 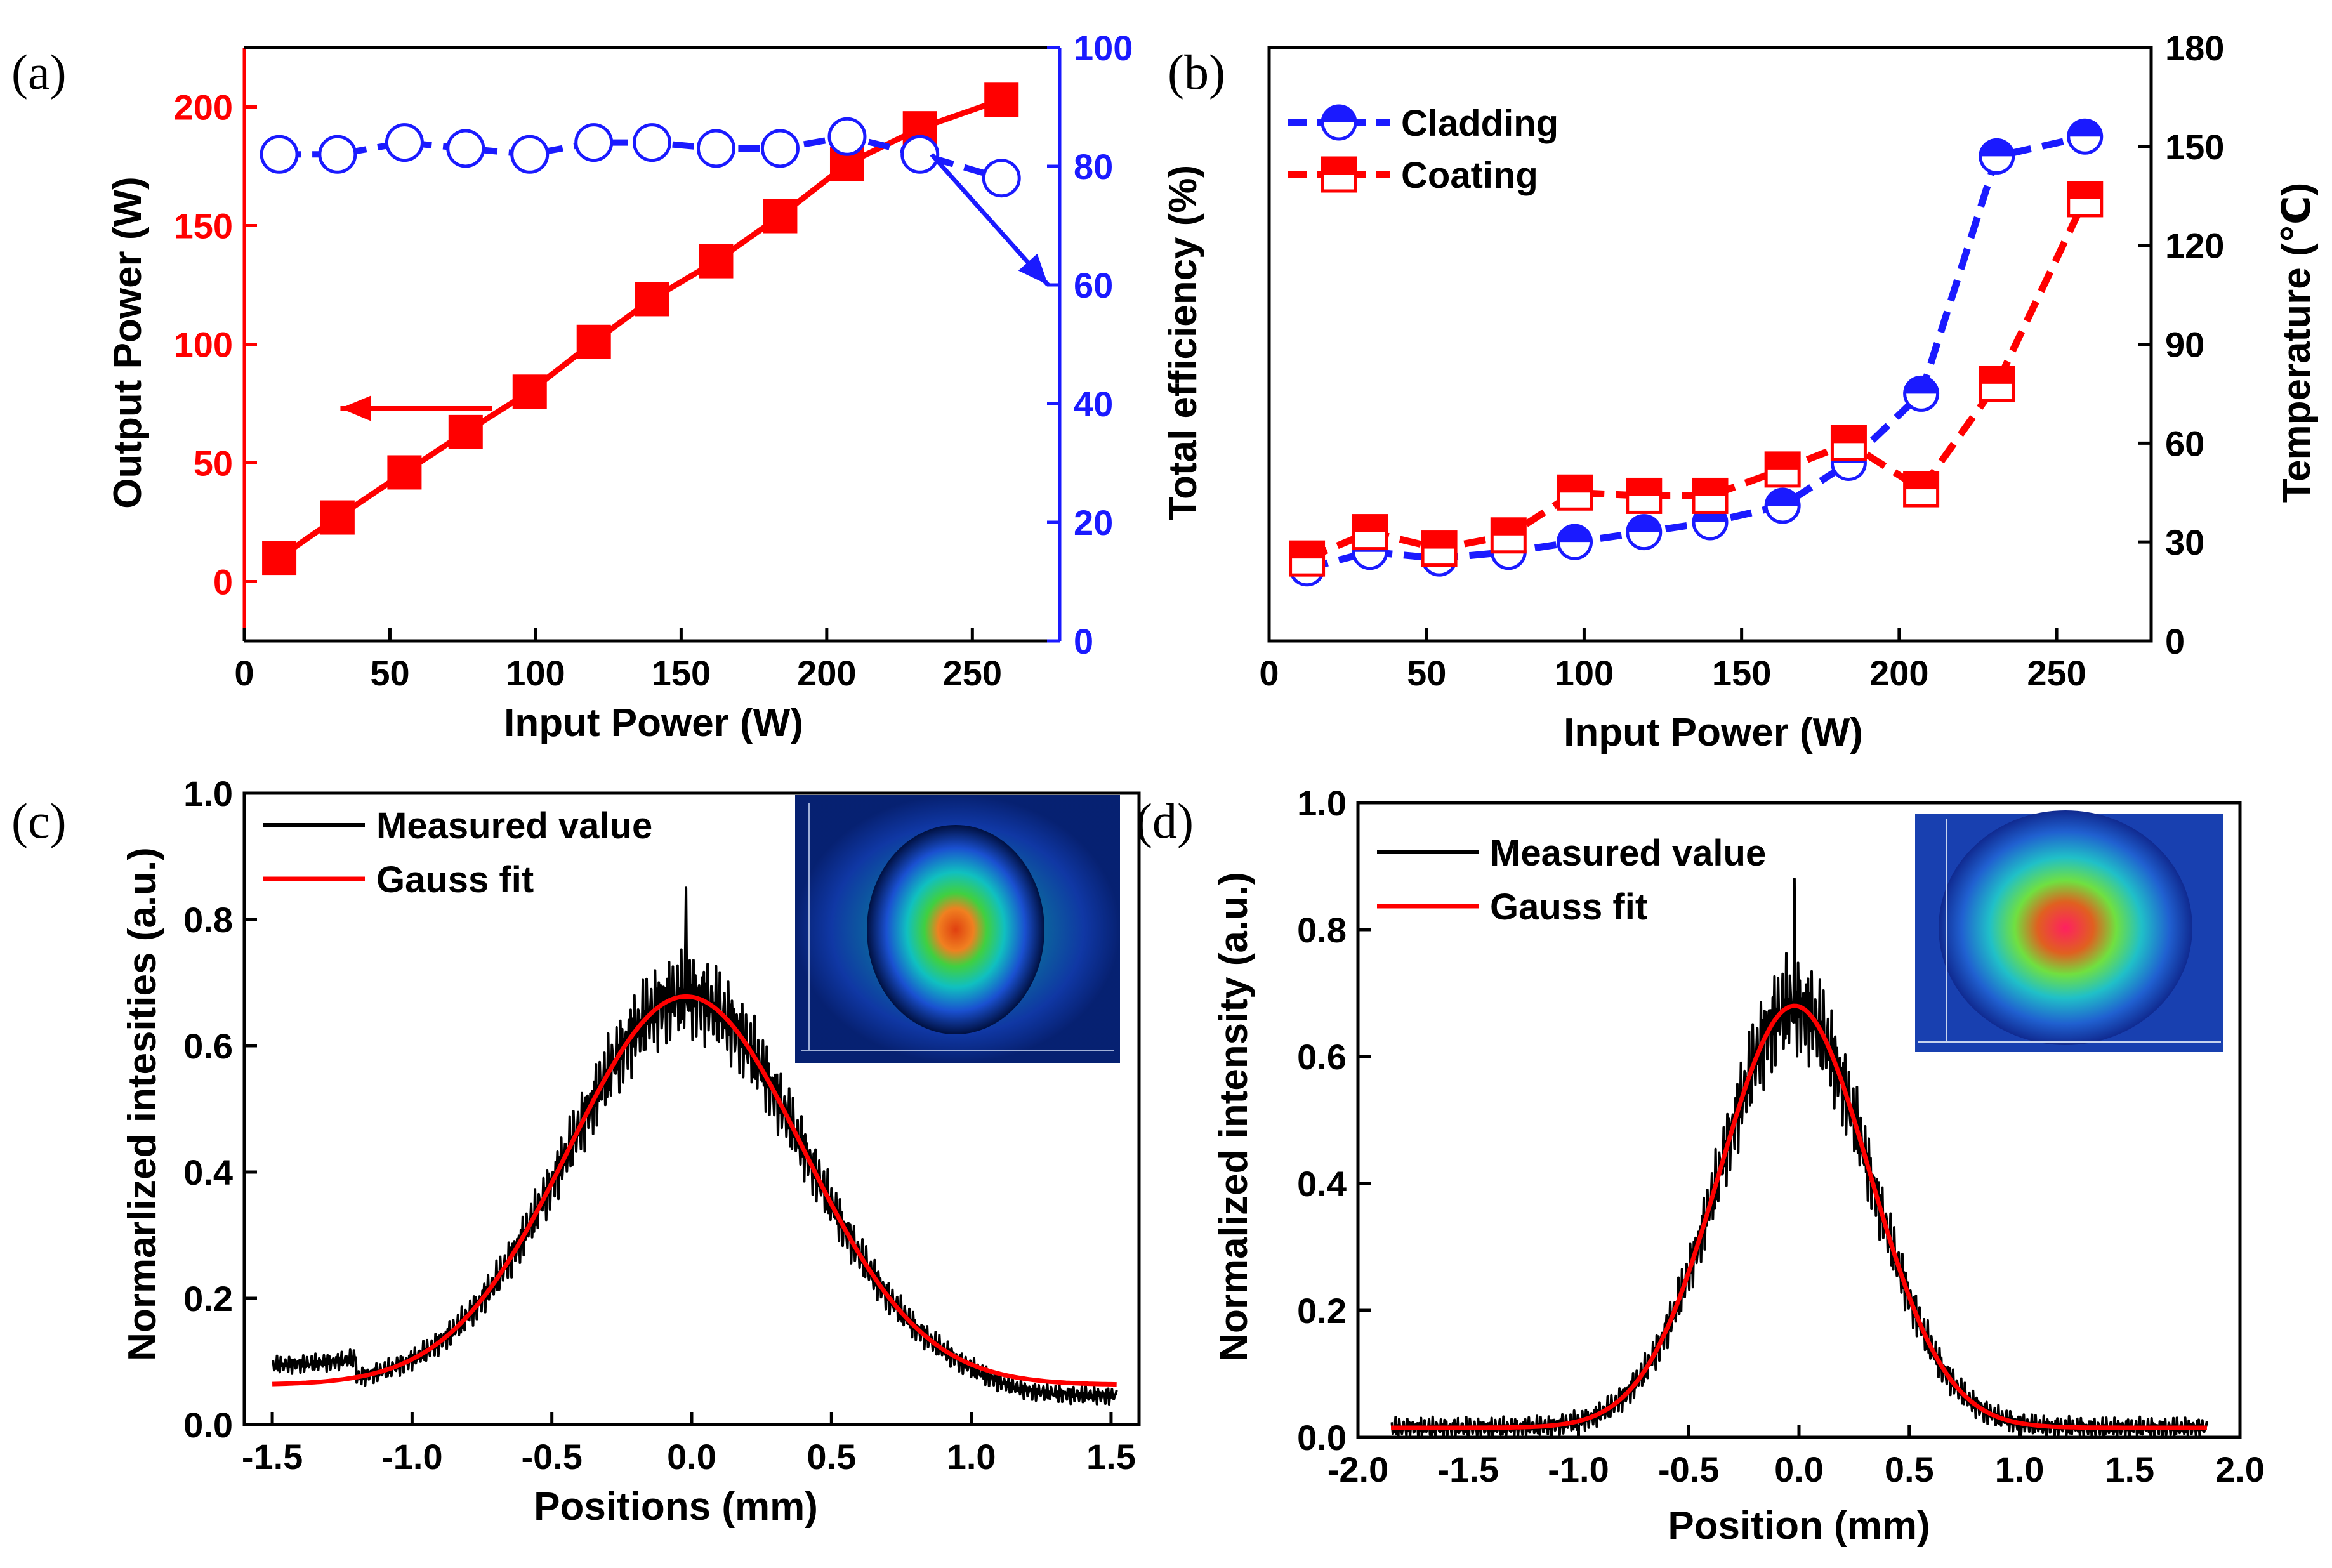 What do you see at coordinates (1093, 404) in the screenshot?
I see `y-tick-label: 40` at bounding box center [1093, 404].